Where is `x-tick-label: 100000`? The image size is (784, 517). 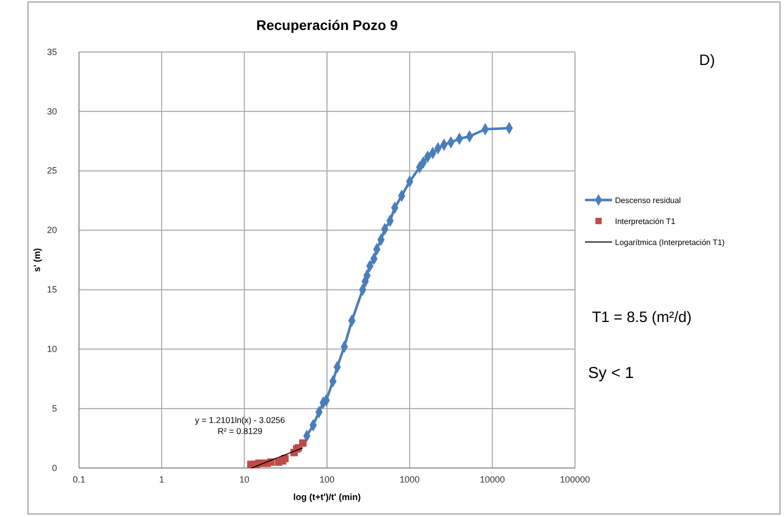 x-tick-label: 100000 is located at coordinates (575, 479).